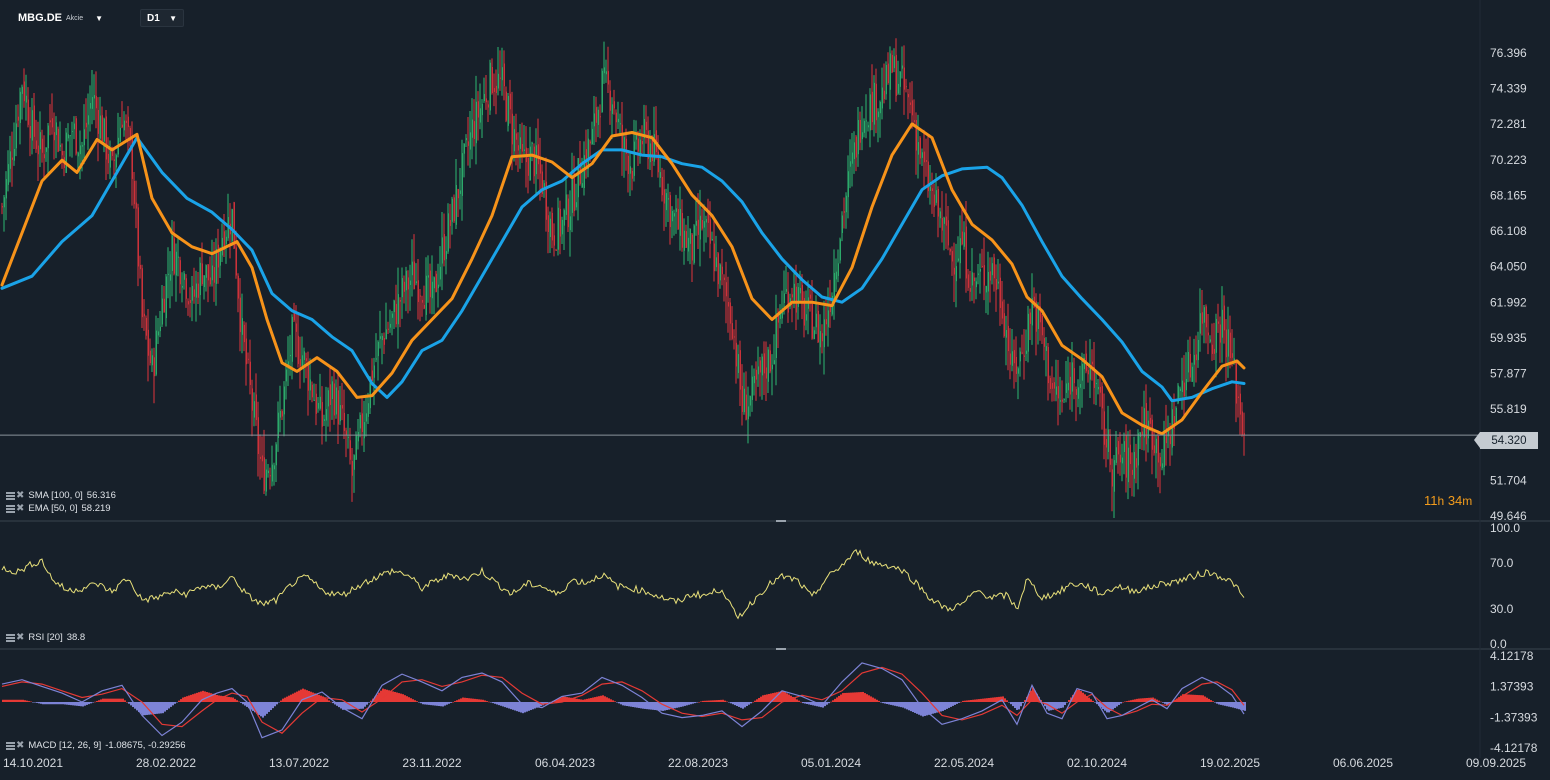  I want to click on symbol-selector: MBG.DE Akcie ▼, so click(60, 18).